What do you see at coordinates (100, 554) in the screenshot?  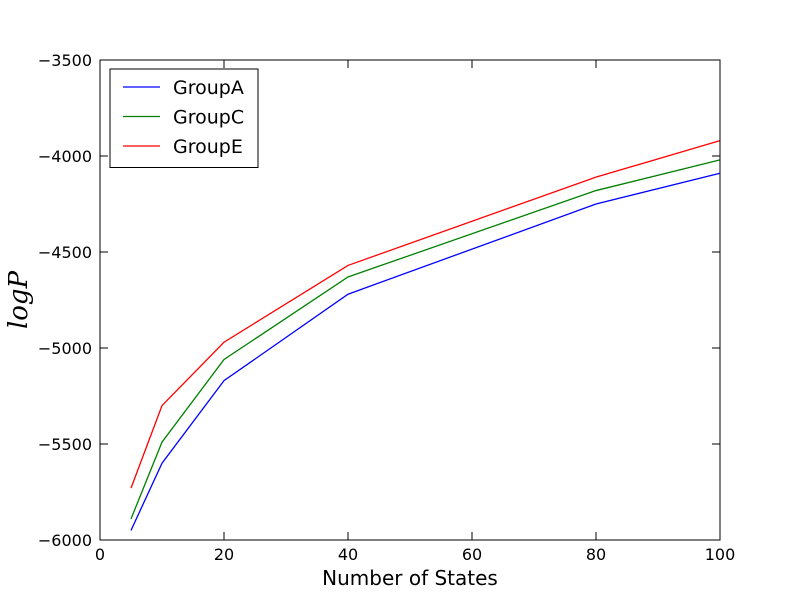 I see `x-tick-label: 0` at bounding box center [100, 554].